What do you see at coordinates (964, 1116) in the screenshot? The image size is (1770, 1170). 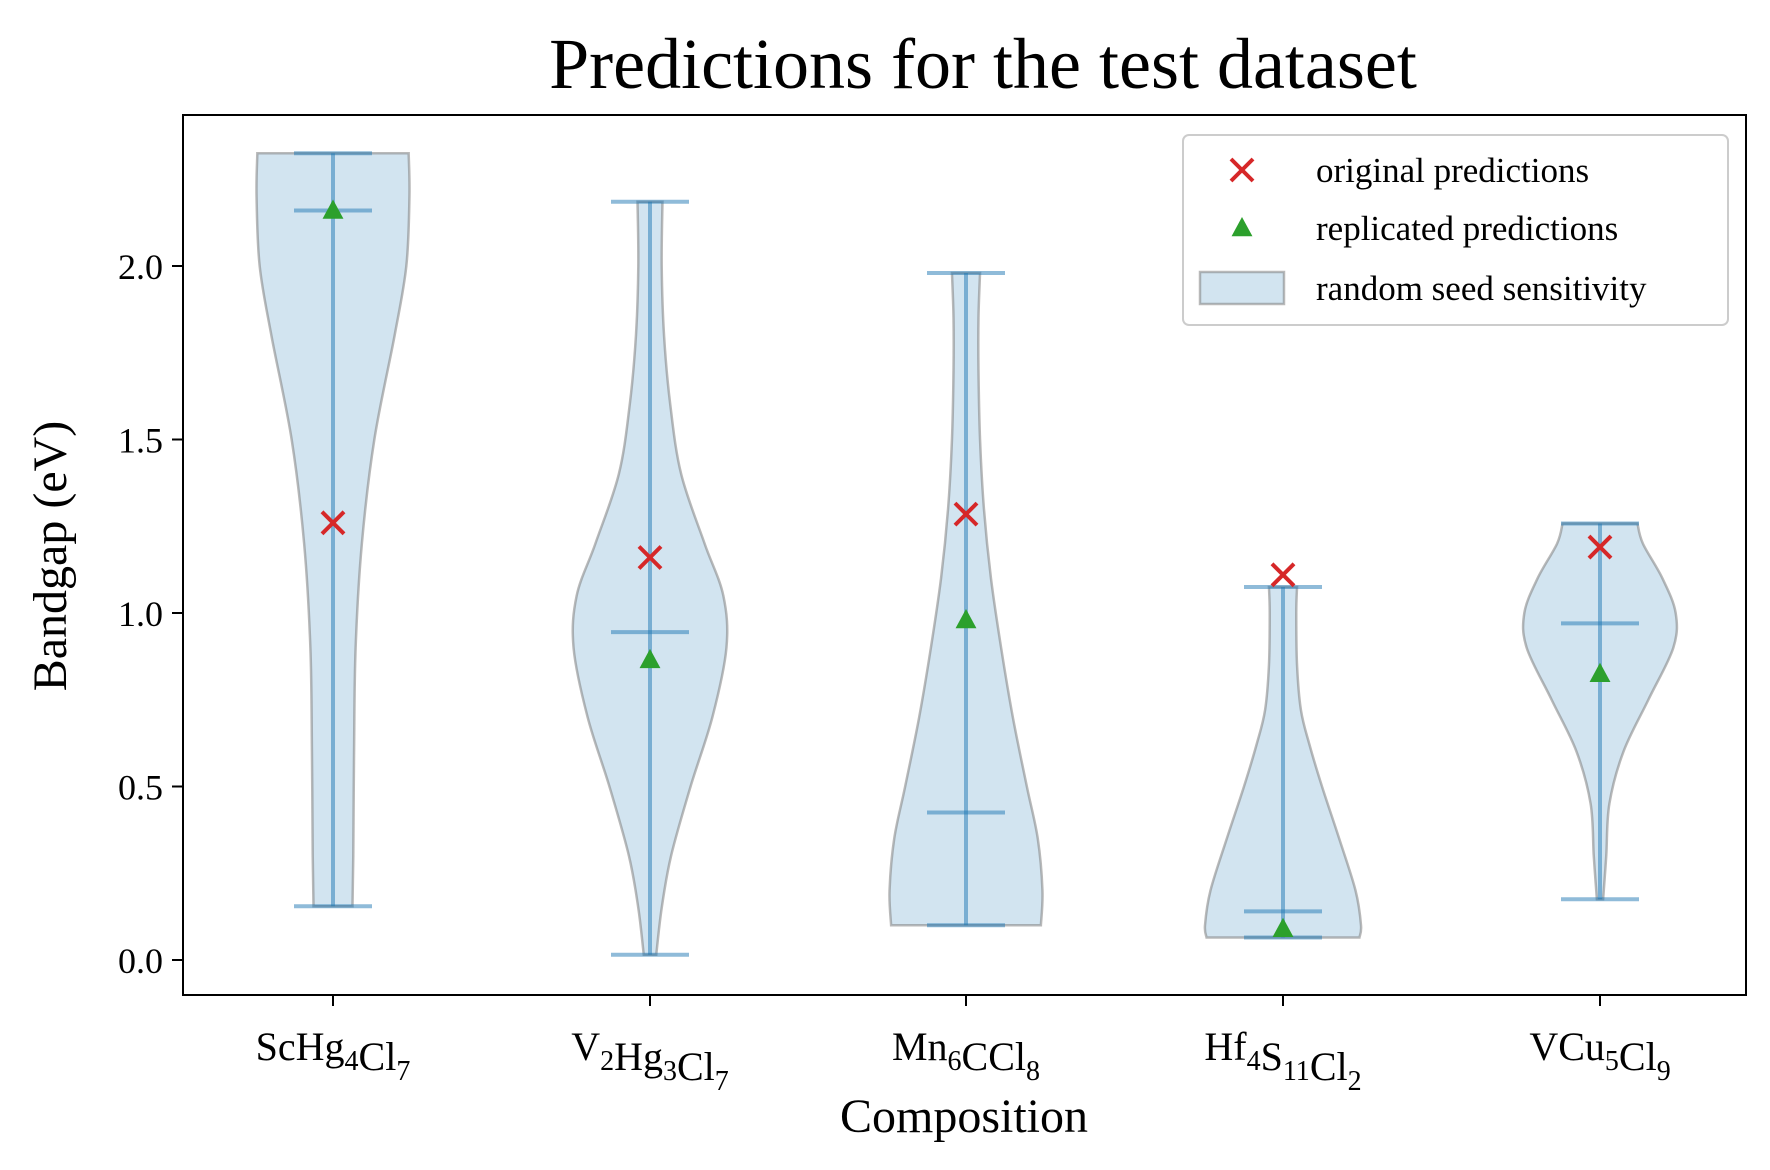 I see `x-axis-label: Composition` at bounding box center [964, 1116].